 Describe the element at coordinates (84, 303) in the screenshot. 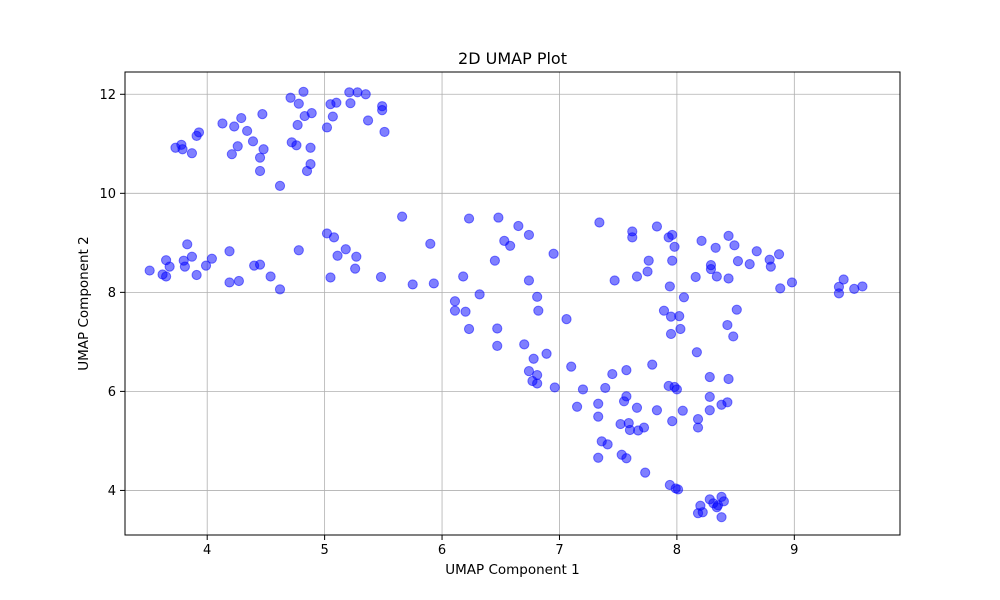

I see `y-axis-label: UMAP Component 2` at that location.